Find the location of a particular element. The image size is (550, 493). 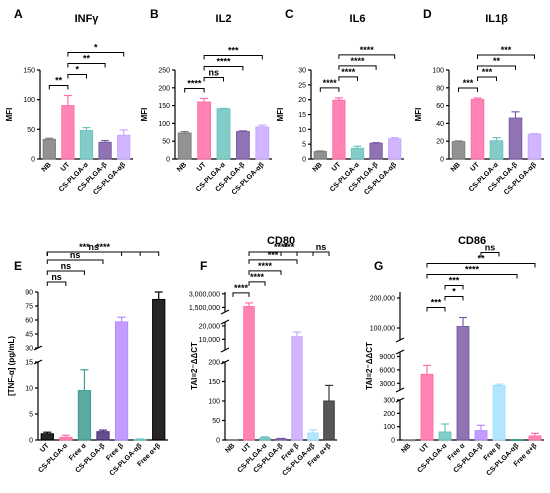

y-tick-label: 50 is located at coordinates (166, 142).